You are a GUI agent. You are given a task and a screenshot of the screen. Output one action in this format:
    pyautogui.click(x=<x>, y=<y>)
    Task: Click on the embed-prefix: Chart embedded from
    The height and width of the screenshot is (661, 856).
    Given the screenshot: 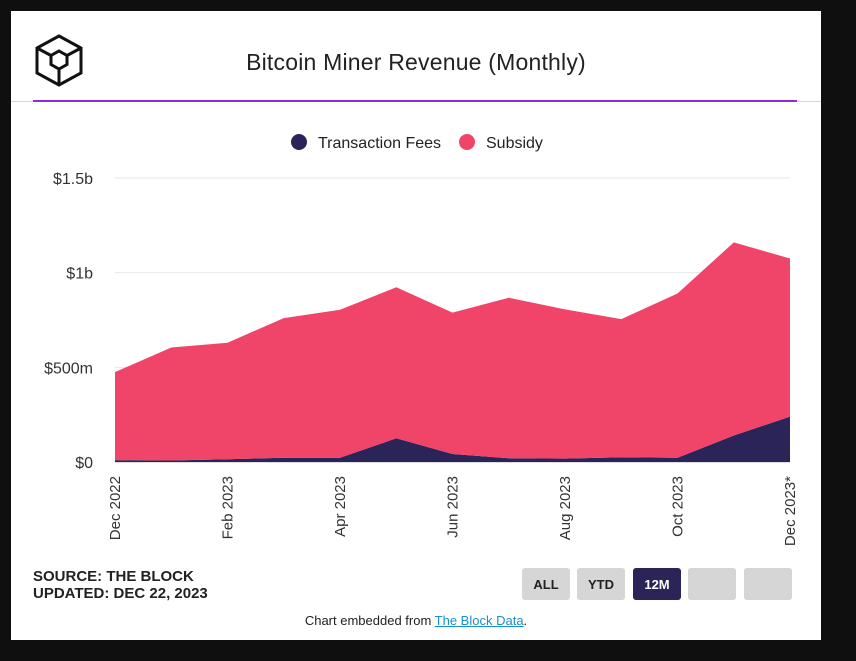 What is the action you would take?
    pyautogui.click(x=369, y=620)
    